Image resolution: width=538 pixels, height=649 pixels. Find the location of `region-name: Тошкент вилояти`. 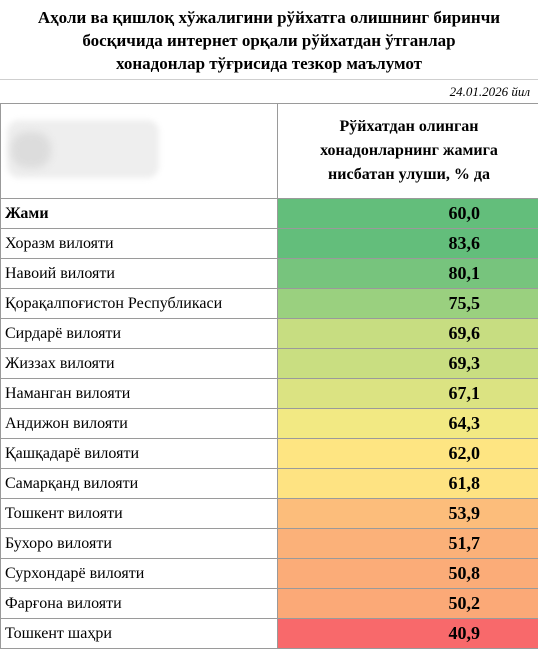

region-name: Тошкент вилояти is located at coordinates (139, 514).